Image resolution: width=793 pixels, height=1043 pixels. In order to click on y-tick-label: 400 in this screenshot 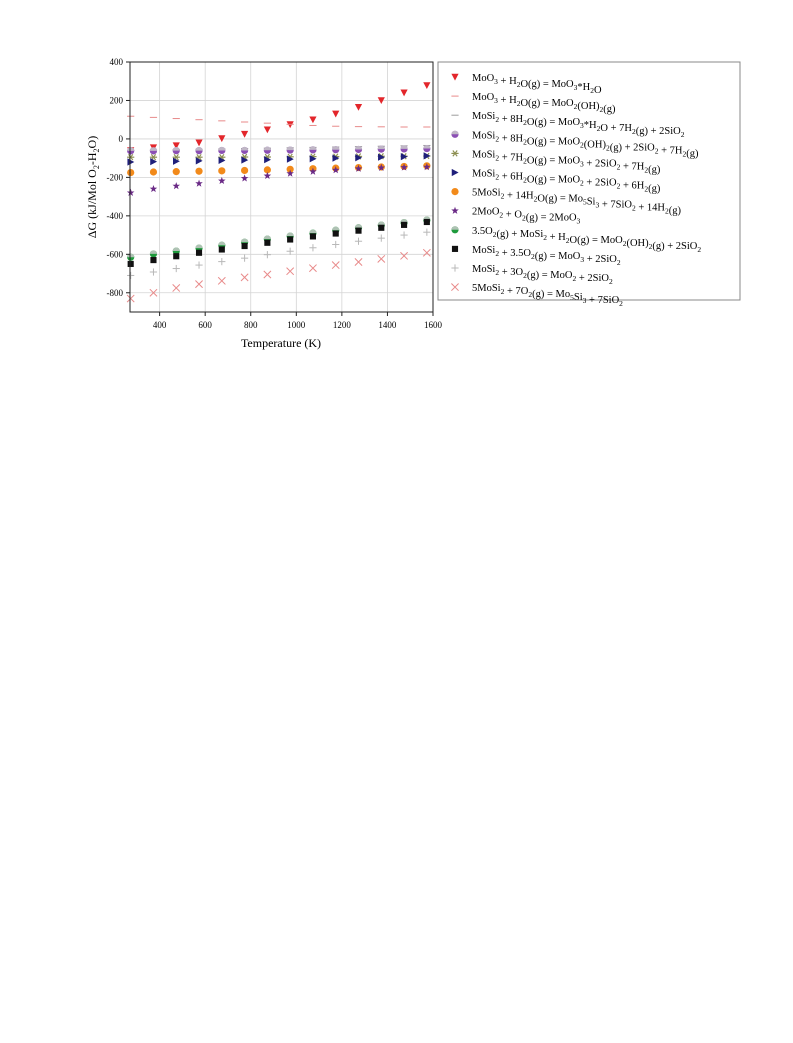, I will do `click(117, 62)`.